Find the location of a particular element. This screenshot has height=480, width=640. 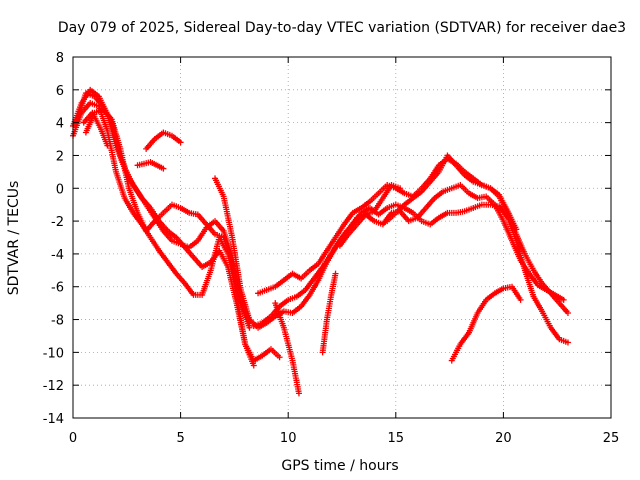

y-tick-label: 2 is located at coordinates (60, 156).